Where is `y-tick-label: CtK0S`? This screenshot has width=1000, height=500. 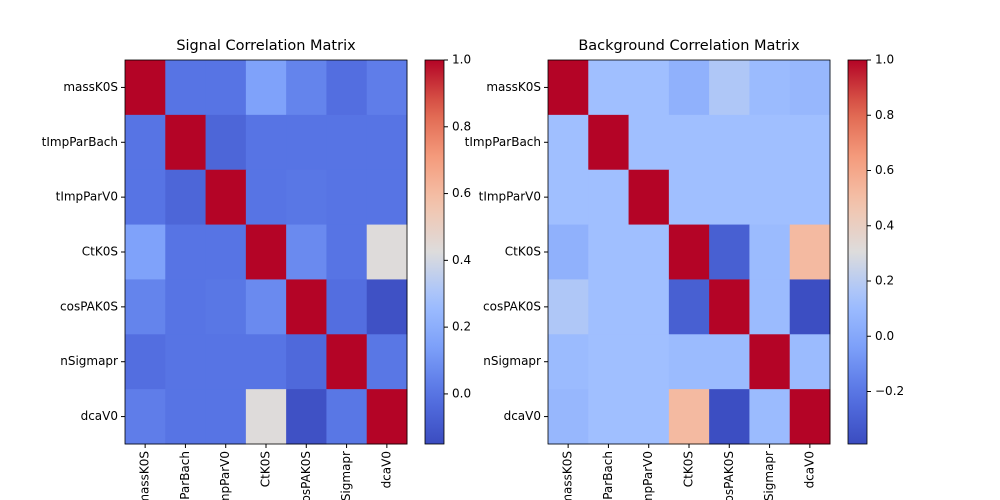
y-tick-label: CtK0S is located at coordinates (100, 252).